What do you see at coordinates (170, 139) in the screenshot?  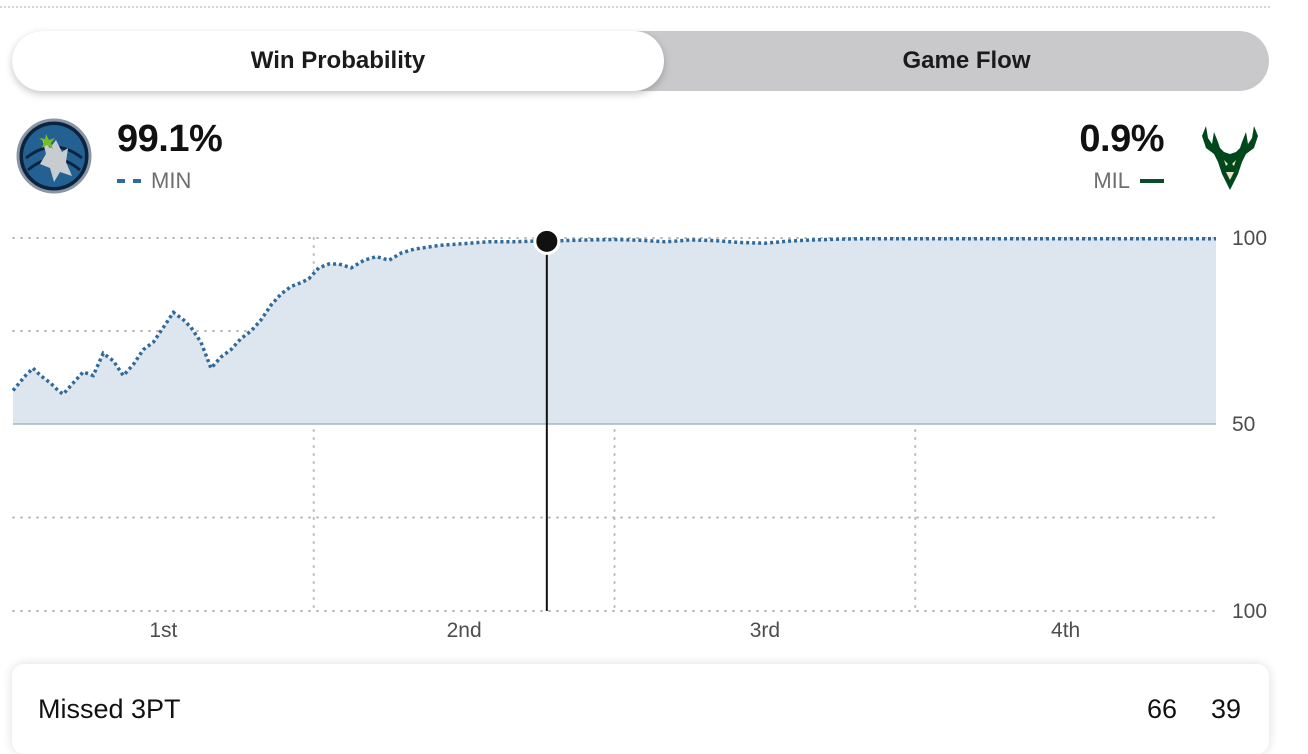 I see `home-win-percentage: 99.1%` at bounding box center [170, 139].